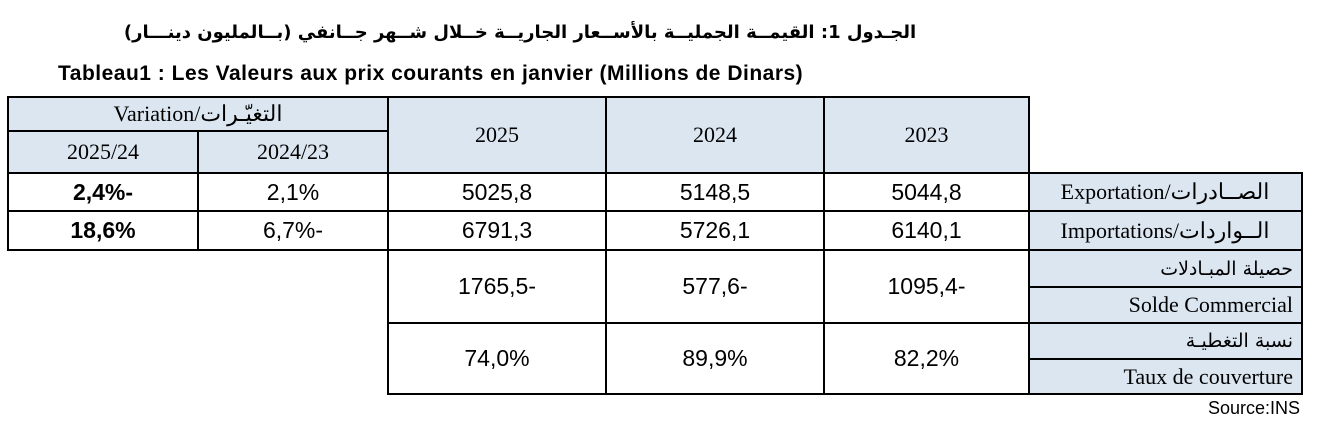  What do you see at coordinates (1165, 192) in the screenshot?
I see `export-label: Exportation/الصــادرات` at bounding box center [1165, 192].